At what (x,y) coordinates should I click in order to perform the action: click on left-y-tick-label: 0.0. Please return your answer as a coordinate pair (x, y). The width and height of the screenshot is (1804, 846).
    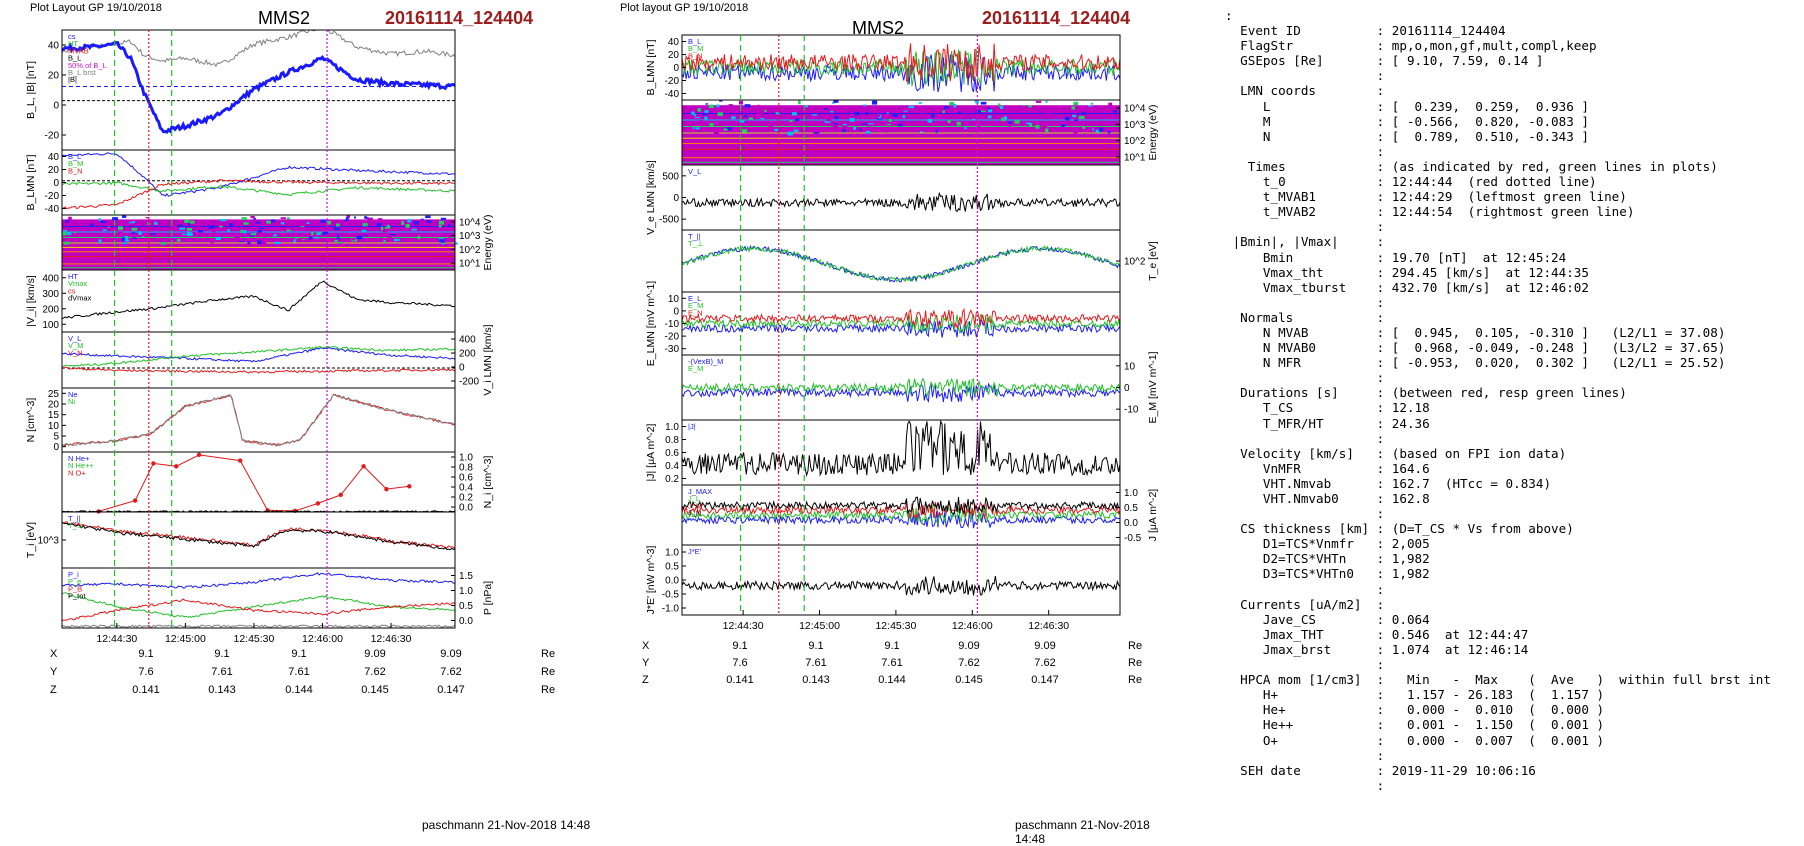
    Looking at the image, I should click on (466, 508).